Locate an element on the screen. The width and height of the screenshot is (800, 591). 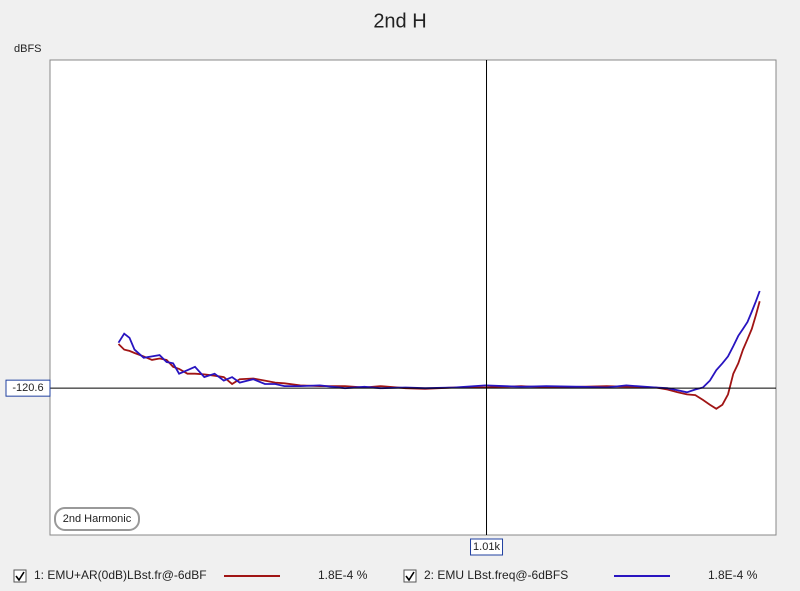
annotation: 2nd Harmonic is located at coordinates (97, 519).